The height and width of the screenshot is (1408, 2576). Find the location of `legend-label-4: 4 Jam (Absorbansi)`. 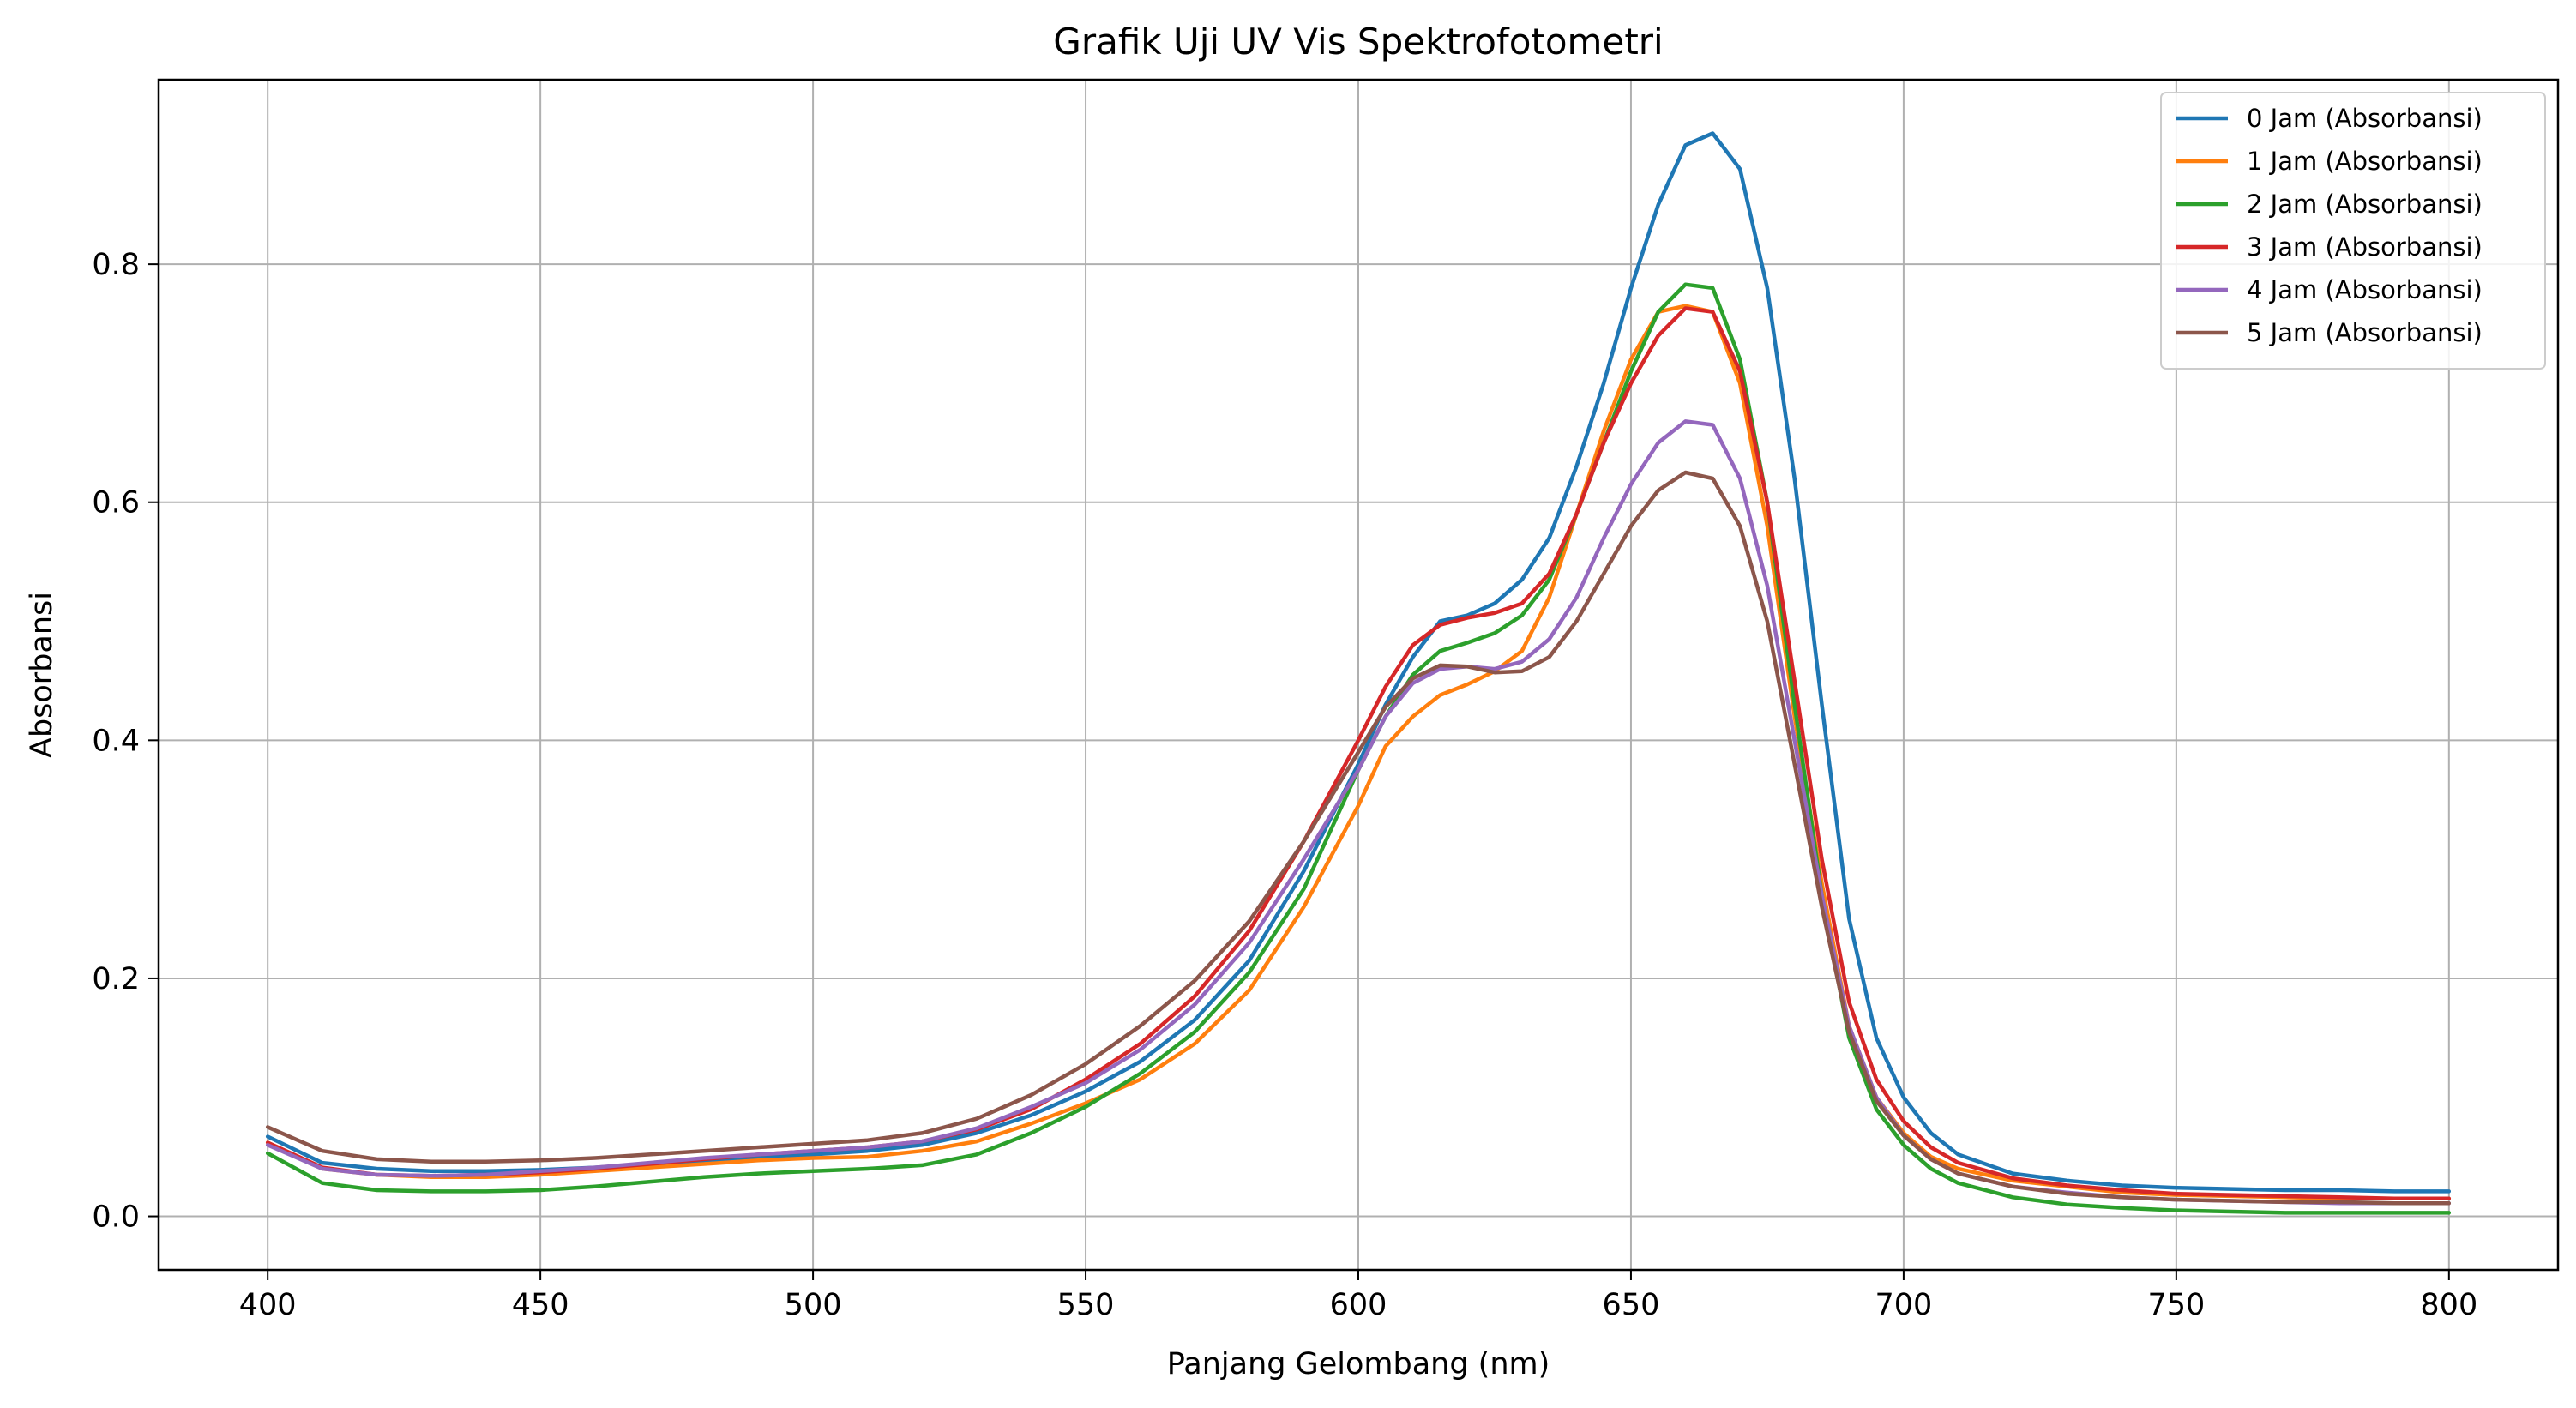

legend-label-4: 4 Jam (Absorbansi) is located at coordinates (2365, 289).